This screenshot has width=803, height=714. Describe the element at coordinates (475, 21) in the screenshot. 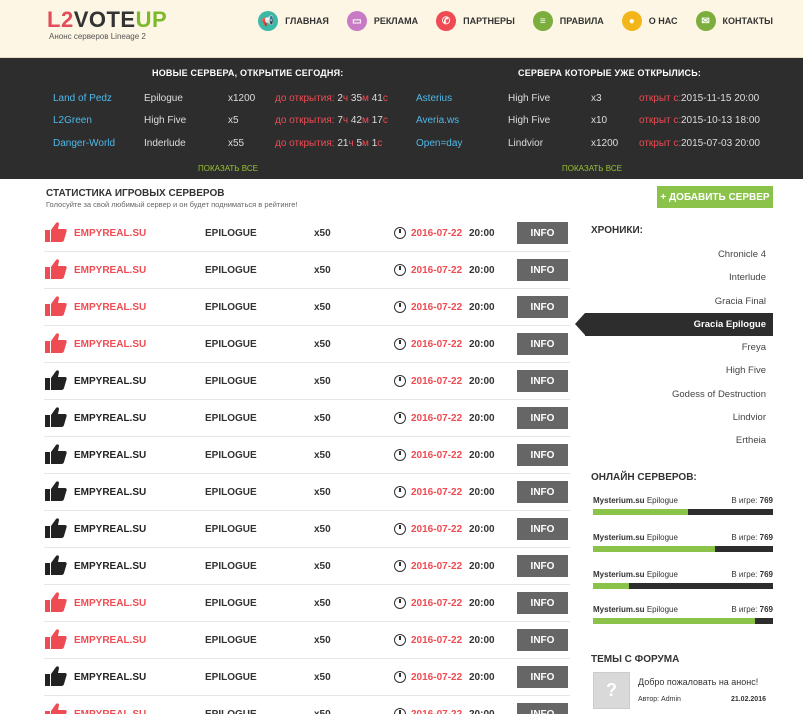

I see `nav-item-2: ✆ ПАРТНЕРЫ` at that location.